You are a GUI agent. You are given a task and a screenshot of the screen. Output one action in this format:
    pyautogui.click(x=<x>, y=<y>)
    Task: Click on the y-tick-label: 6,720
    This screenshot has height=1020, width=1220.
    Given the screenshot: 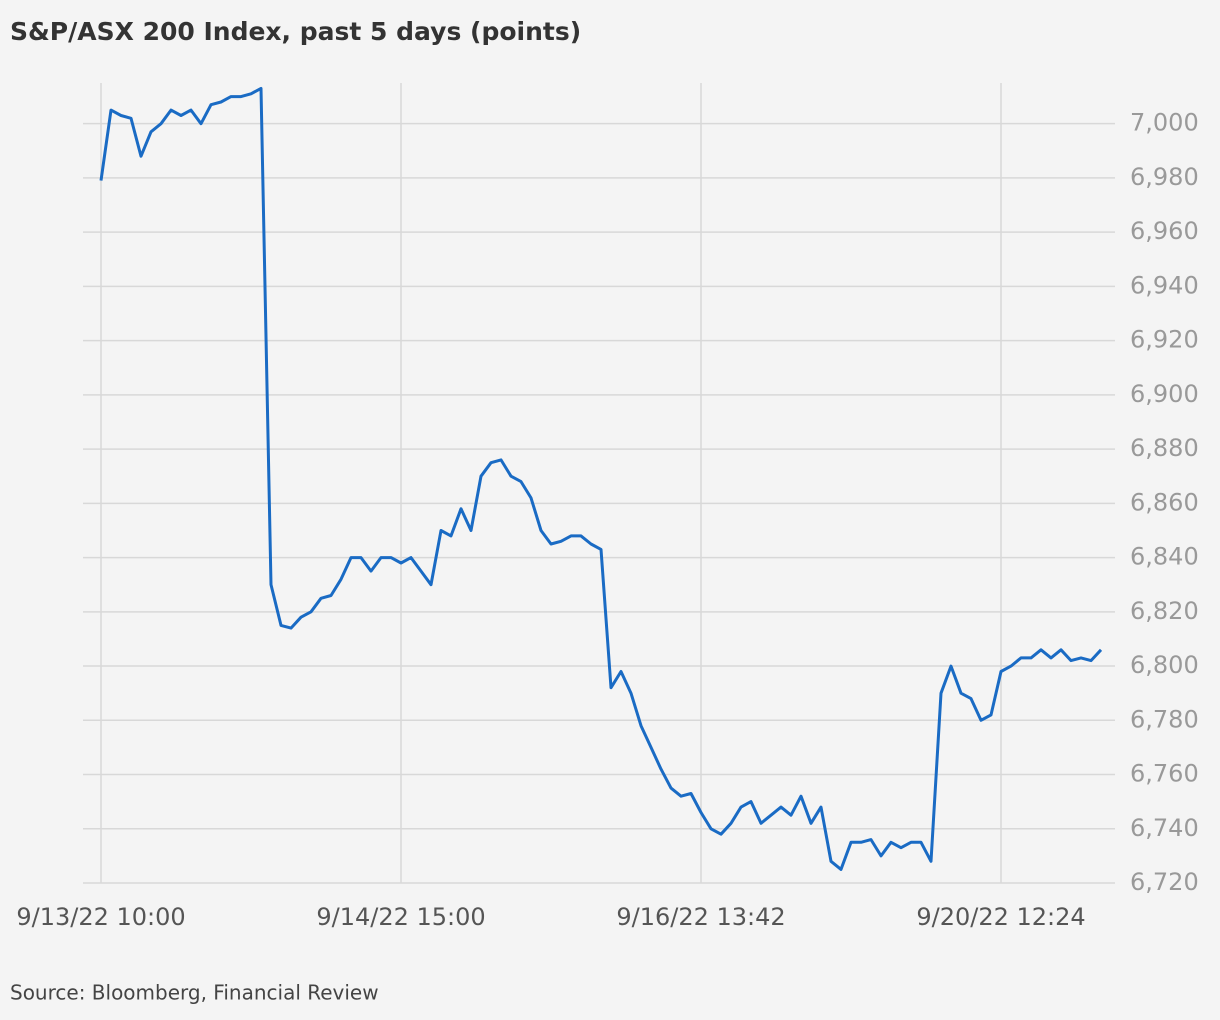 What is the action you would take?
    pyautogui.click(x=1164, y=882)
    